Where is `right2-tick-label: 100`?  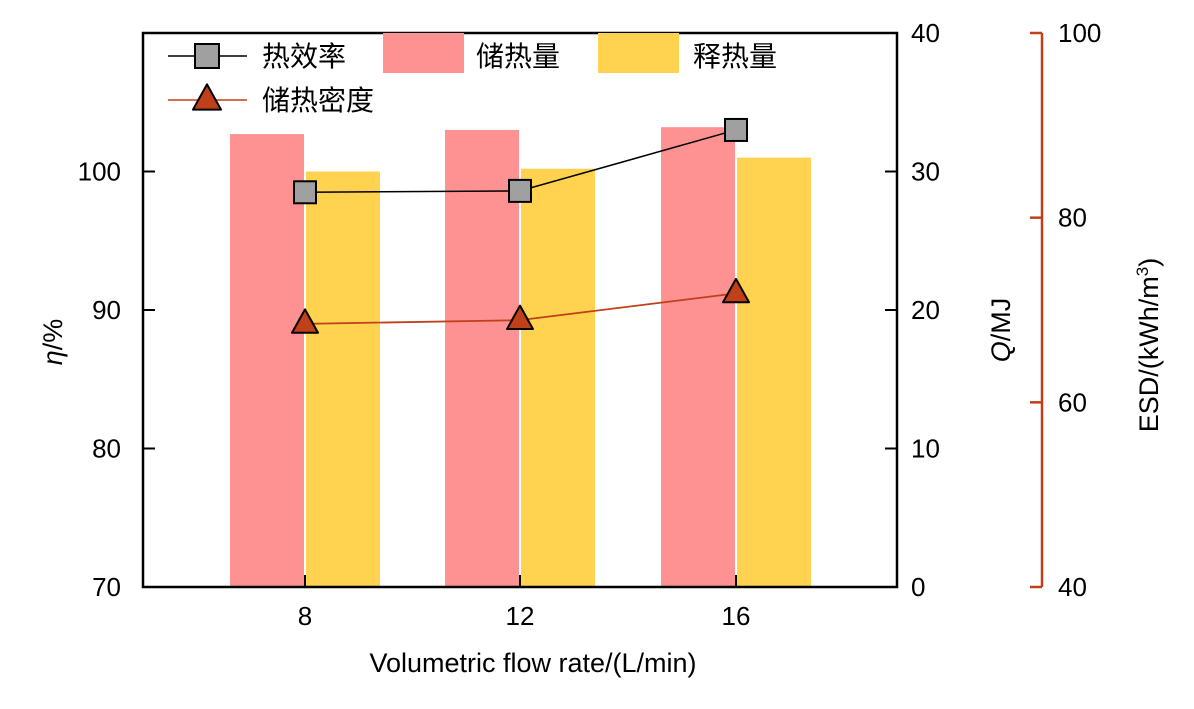 right2-tick-label: 100 is located at coordinates (1079, 33).